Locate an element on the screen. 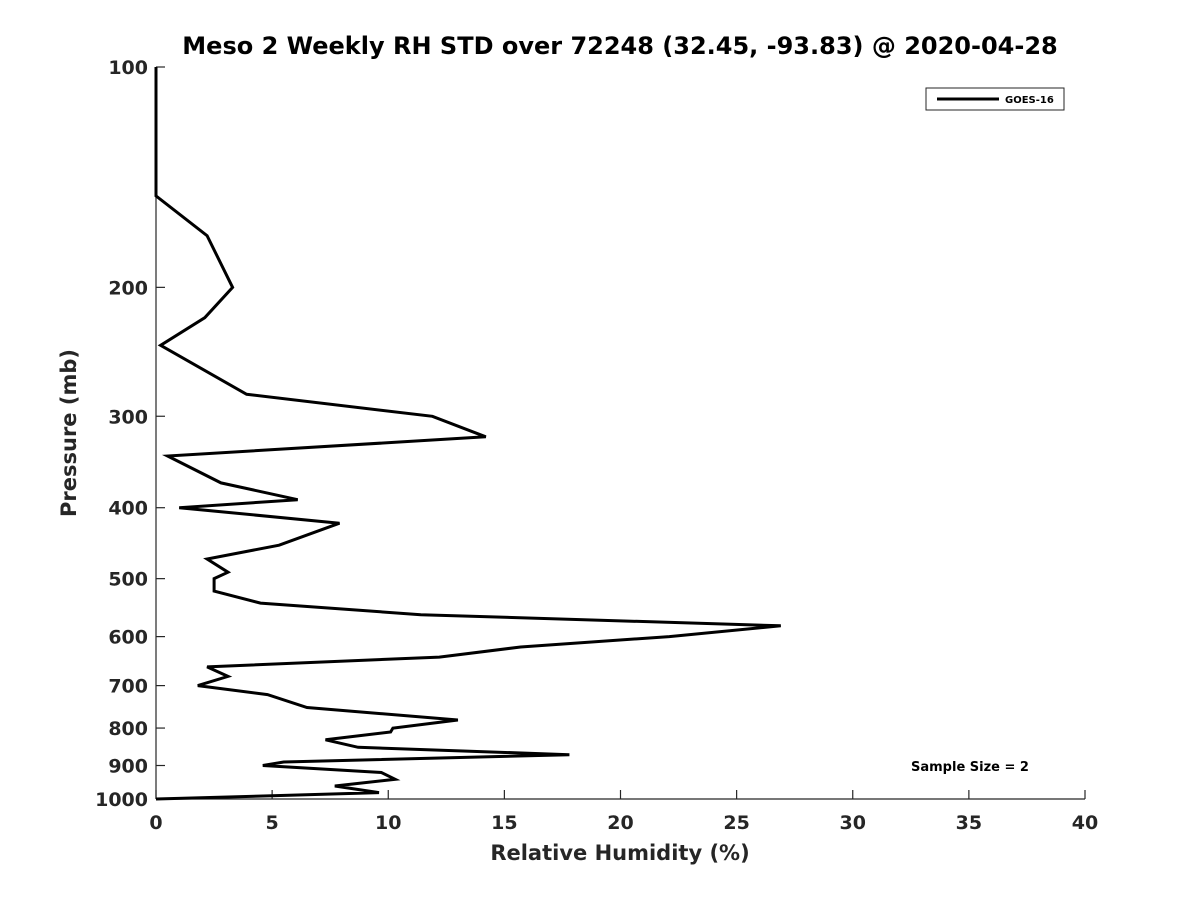 This screenshot has height=900, width=1200. y-tick-label: 800 is located at coordinates (128, 729).